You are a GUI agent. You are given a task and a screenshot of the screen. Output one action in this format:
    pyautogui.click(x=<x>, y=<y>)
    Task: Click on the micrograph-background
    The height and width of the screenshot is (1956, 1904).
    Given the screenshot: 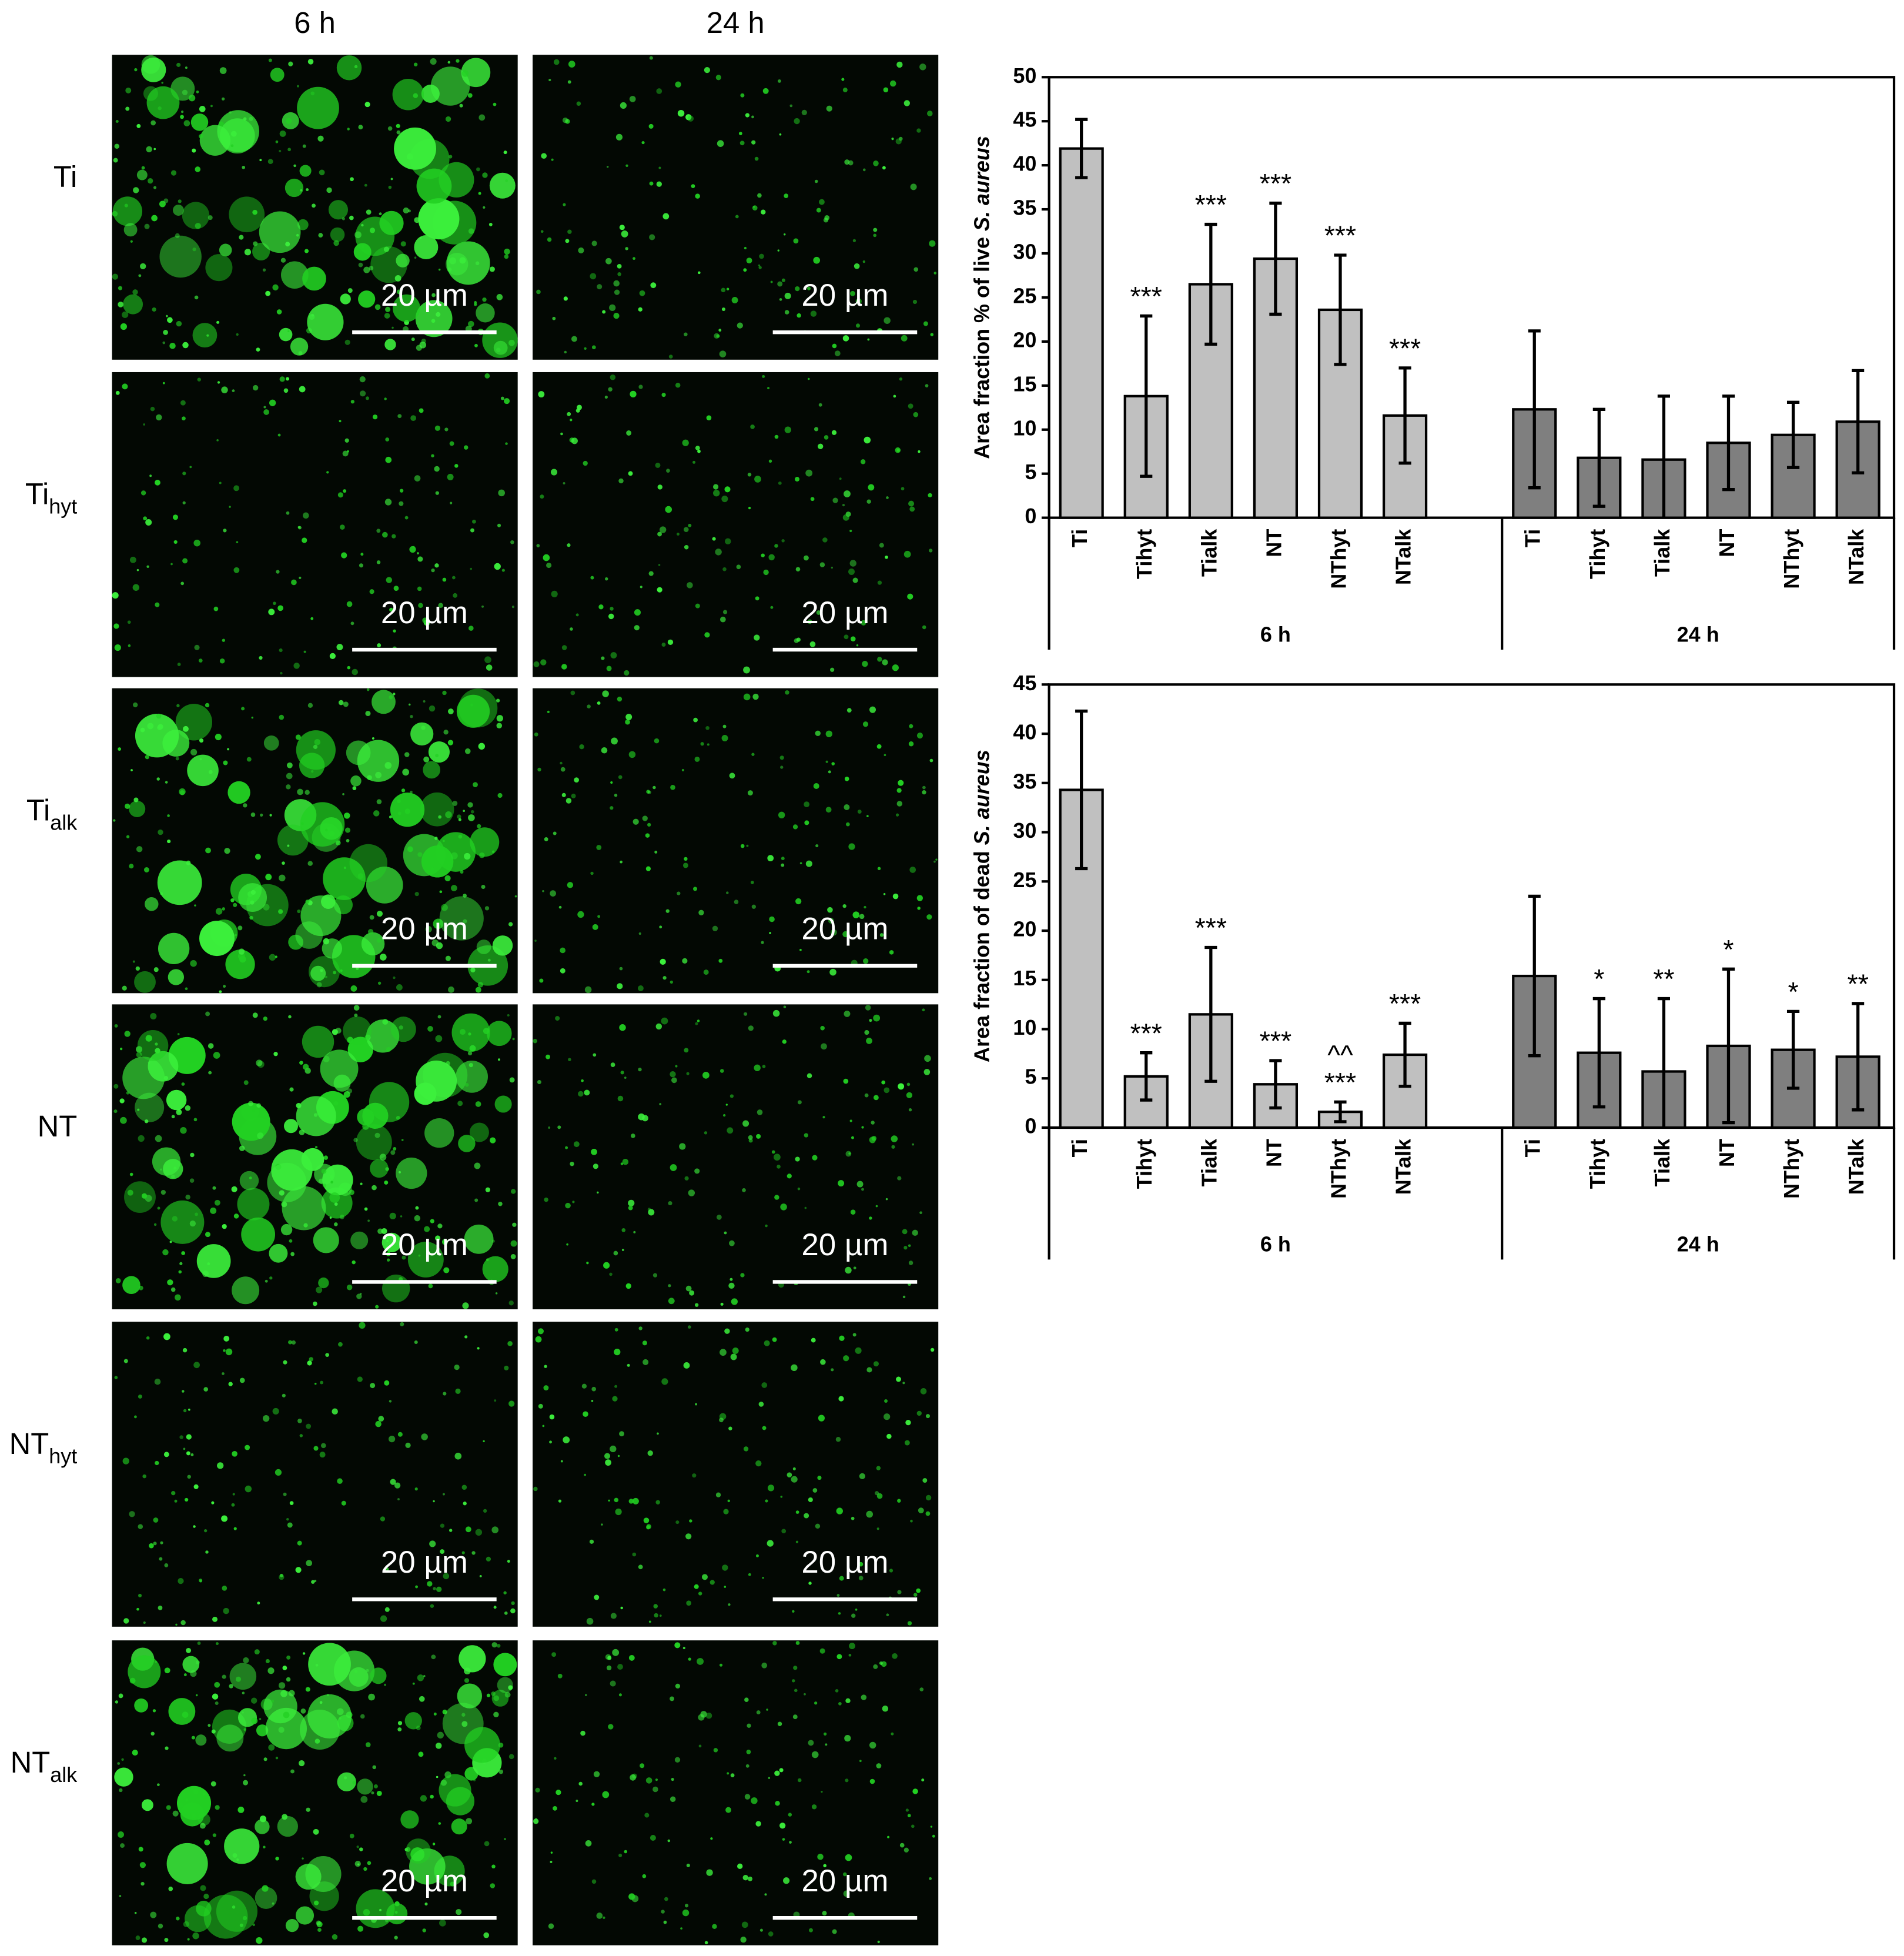 What is the action you would take?
    pyautogui.click(x=736, y=1793)
    